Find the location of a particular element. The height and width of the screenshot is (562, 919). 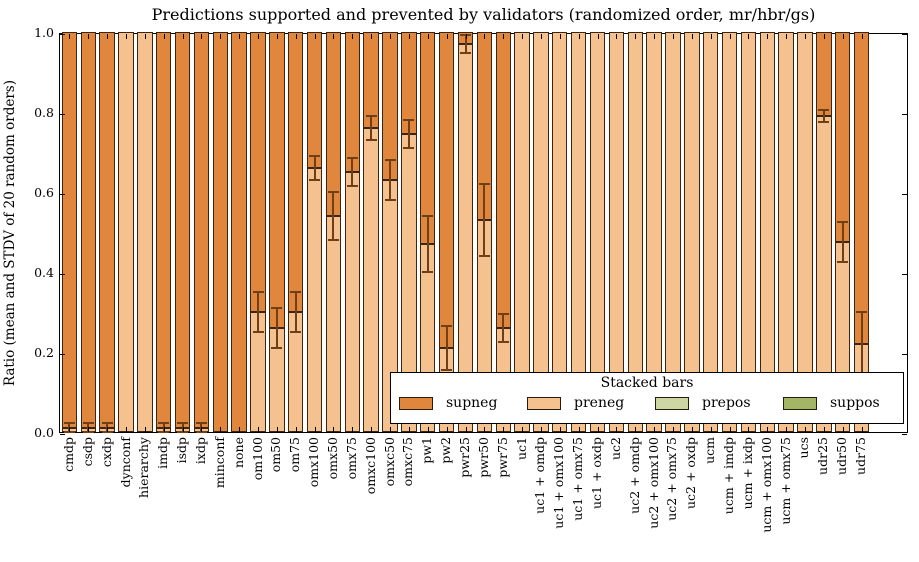

x-tick-label-omx100: omx100 is located at coordinates (314, 462).